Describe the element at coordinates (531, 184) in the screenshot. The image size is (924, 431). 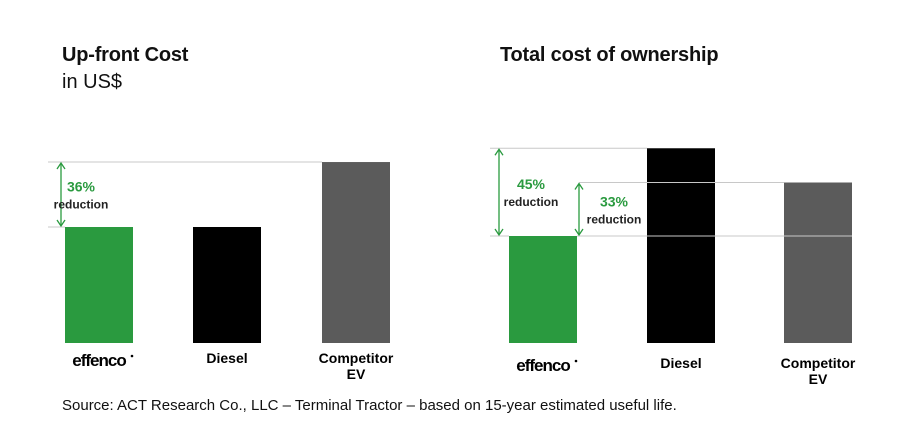
I see `chart-2-reduction-pct-0: 45%` at that location.